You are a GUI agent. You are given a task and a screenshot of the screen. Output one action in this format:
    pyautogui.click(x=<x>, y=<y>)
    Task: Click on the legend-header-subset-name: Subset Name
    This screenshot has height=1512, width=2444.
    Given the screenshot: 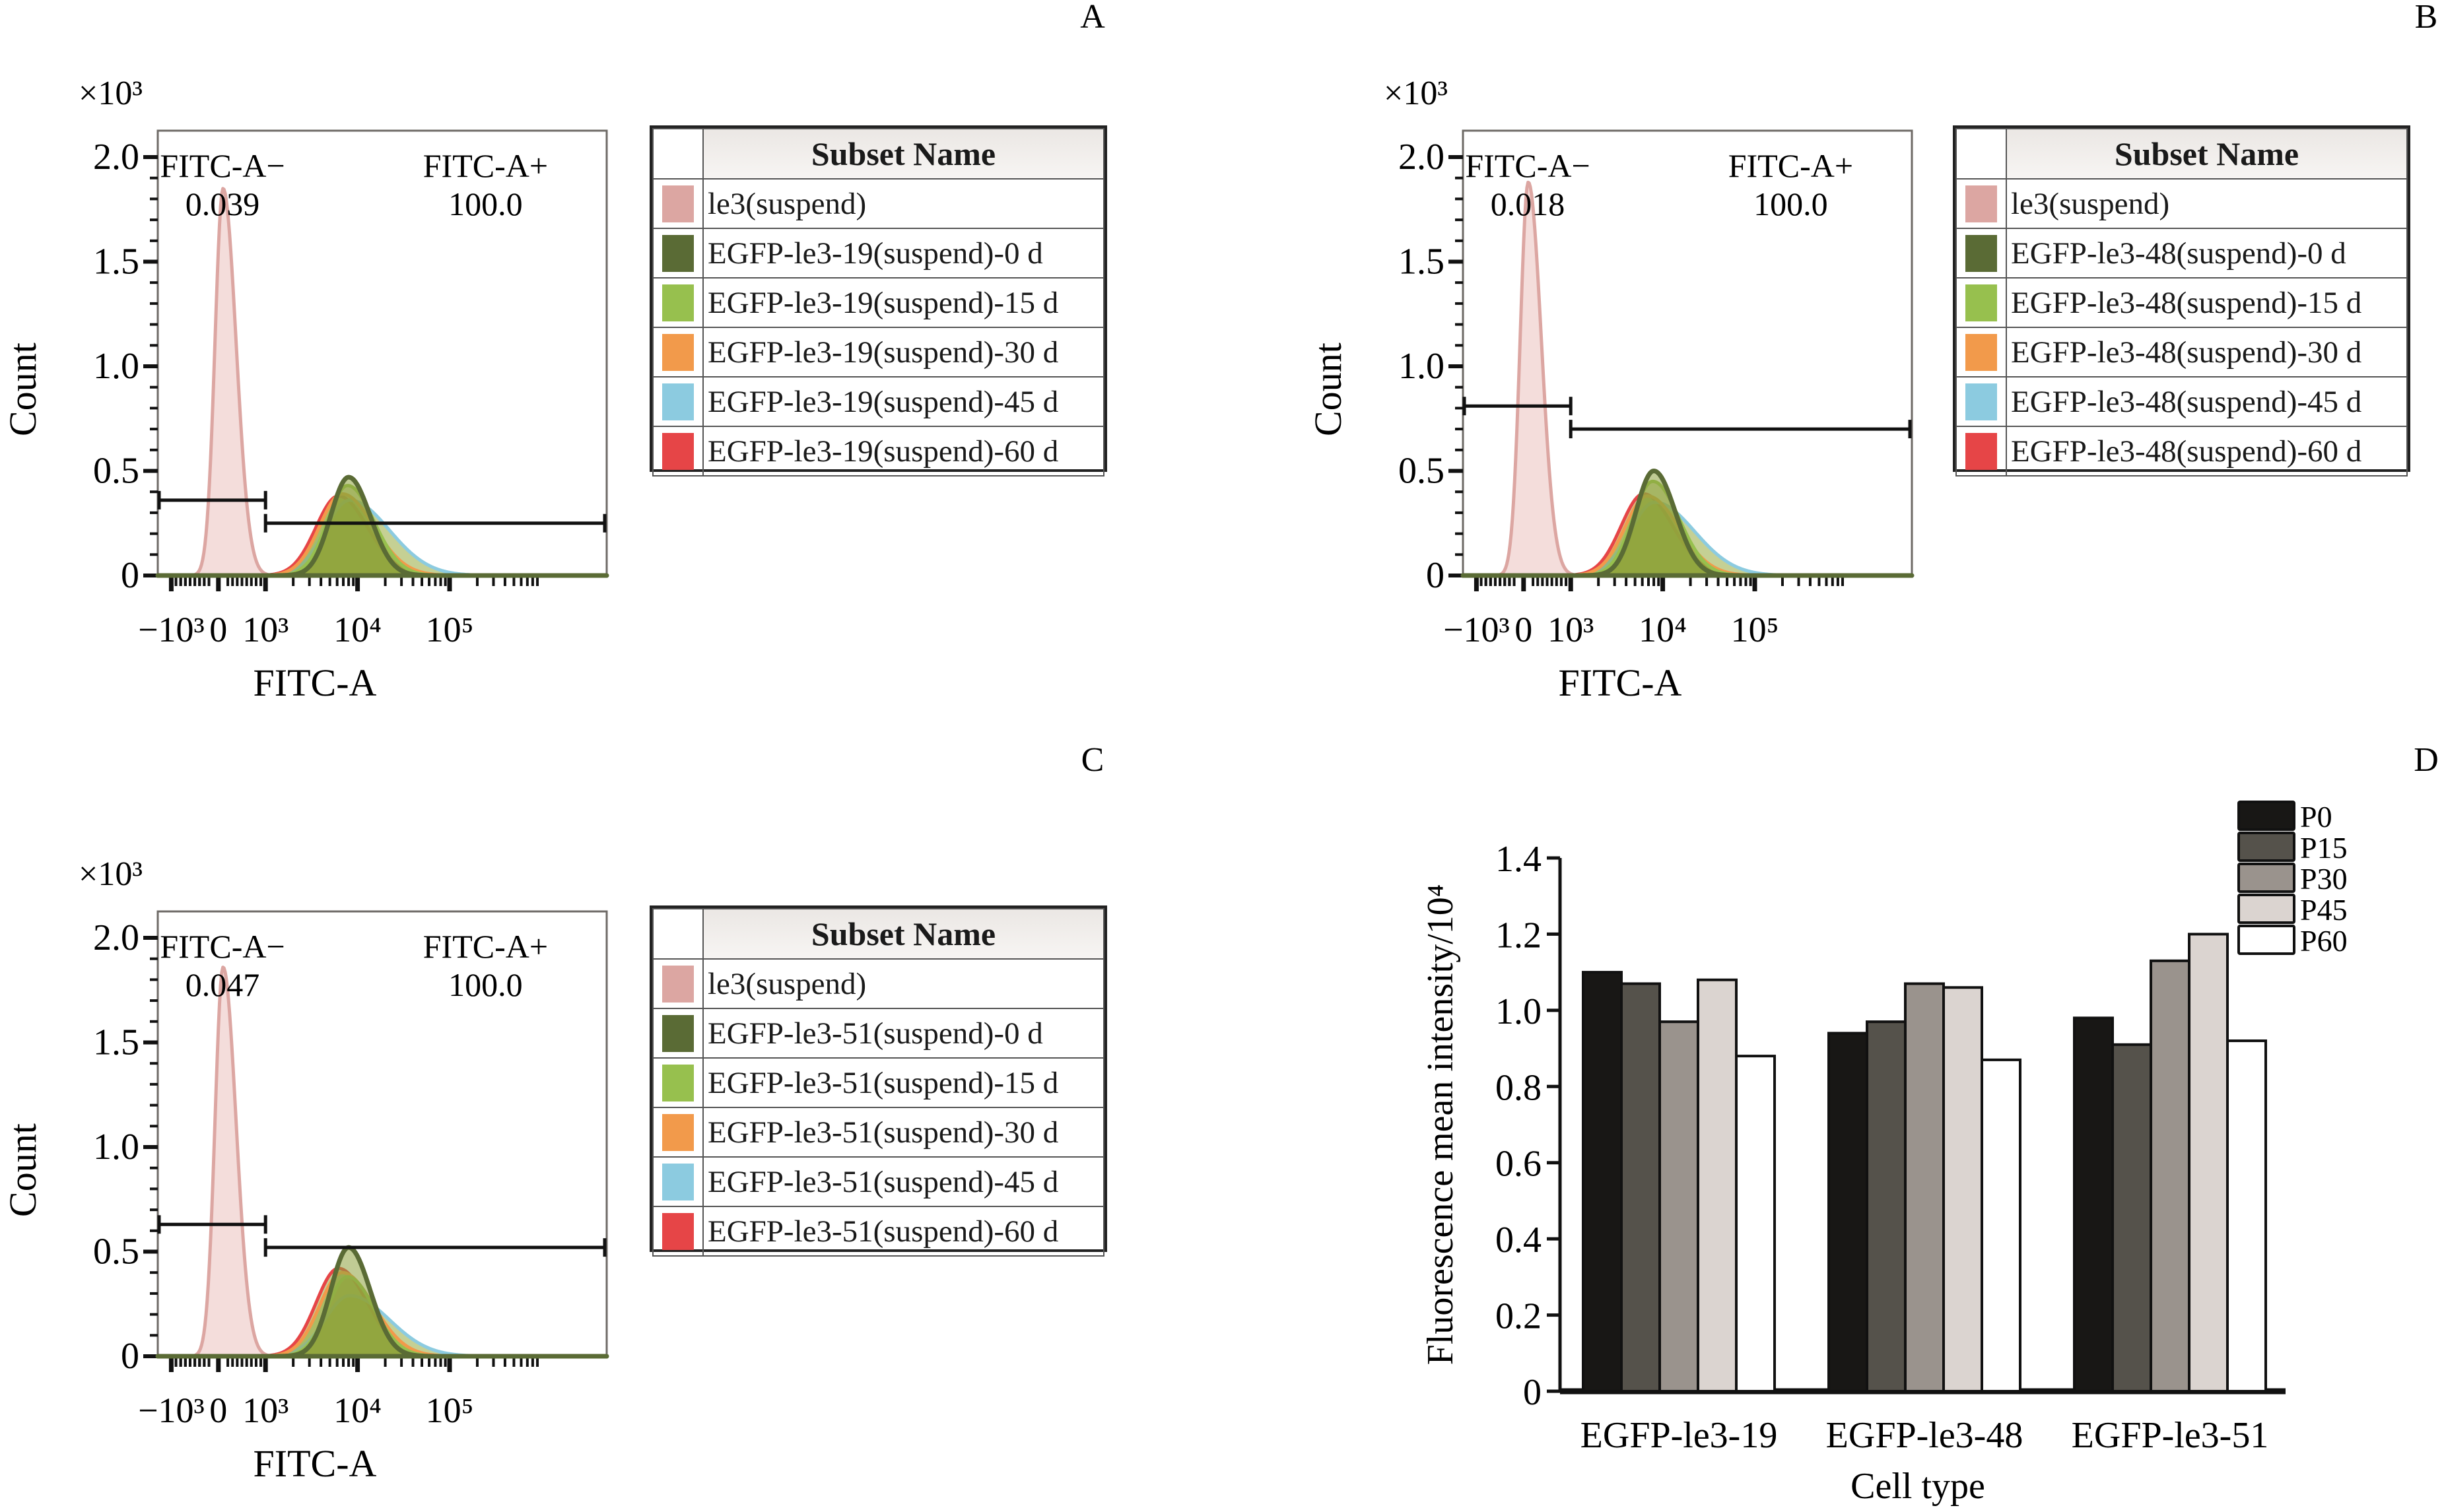 What is the action you would take?
    pyautogui.click(x=2207, y=154)
    